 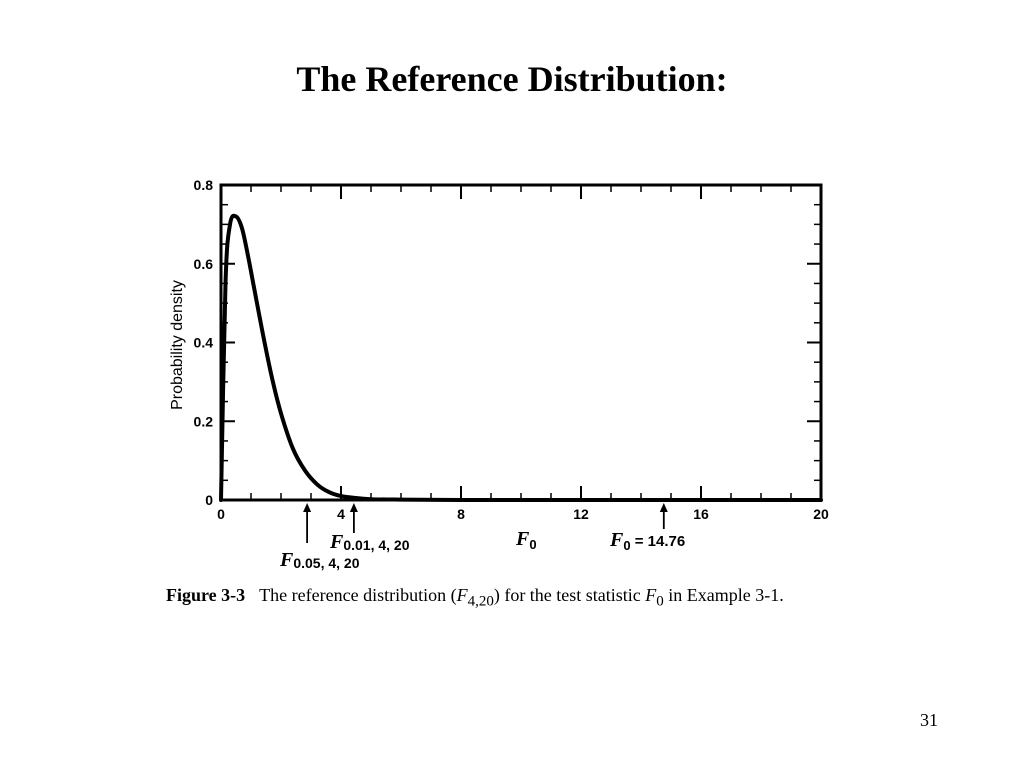 I want to click on slide-title: The Reference Distribution:, so click(x=512, y=79).